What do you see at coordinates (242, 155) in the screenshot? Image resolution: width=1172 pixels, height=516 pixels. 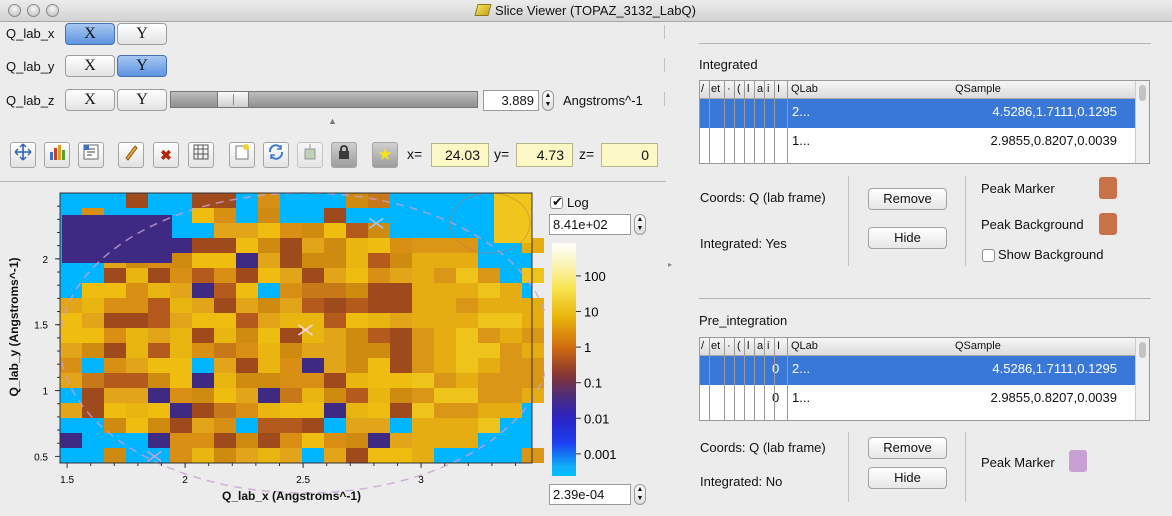 I see `new-icon` at bounding box center [242, 155].